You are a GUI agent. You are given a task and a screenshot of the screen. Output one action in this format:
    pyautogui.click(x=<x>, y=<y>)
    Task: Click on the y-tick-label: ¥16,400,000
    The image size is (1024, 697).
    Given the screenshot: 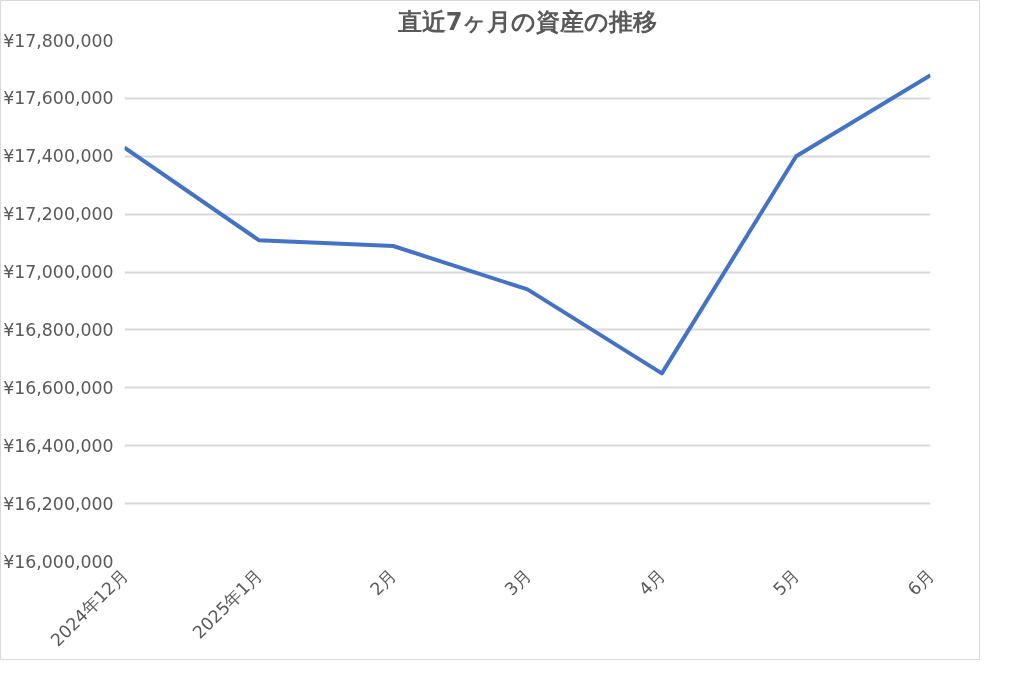 What is the action you would take?
    pyautogui.click(x=58, y=445)
    